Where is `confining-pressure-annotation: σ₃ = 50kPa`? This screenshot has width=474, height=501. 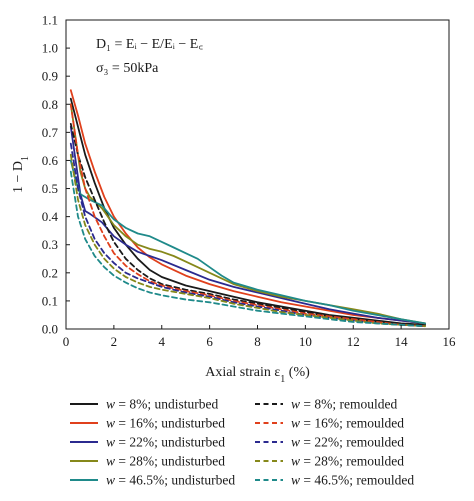
confining-pressure-annotation: σ₃ = 50kPa is located at coordinates (127, 68).